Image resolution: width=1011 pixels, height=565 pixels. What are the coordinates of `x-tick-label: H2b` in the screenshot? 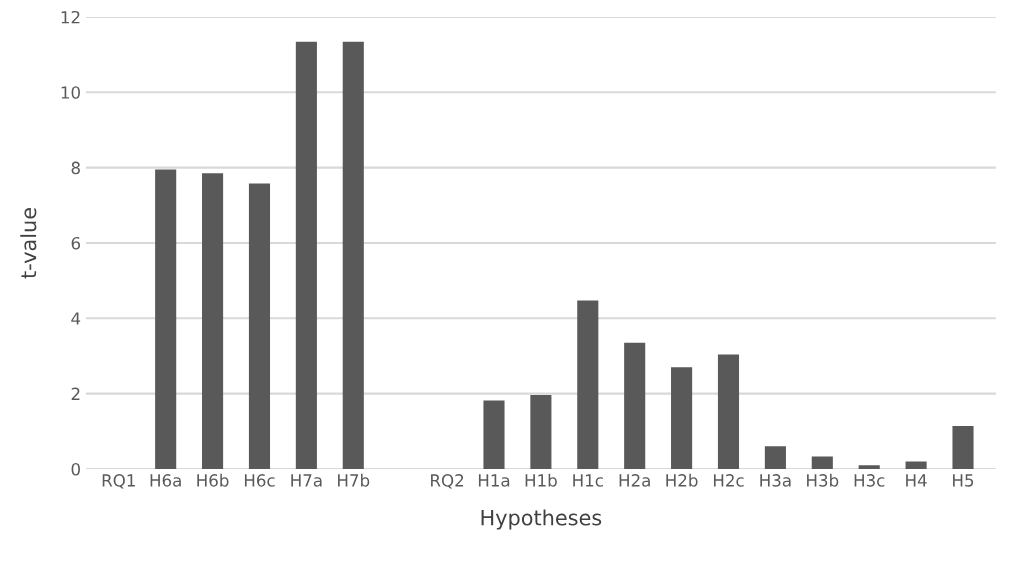 It's located at (682, 480).